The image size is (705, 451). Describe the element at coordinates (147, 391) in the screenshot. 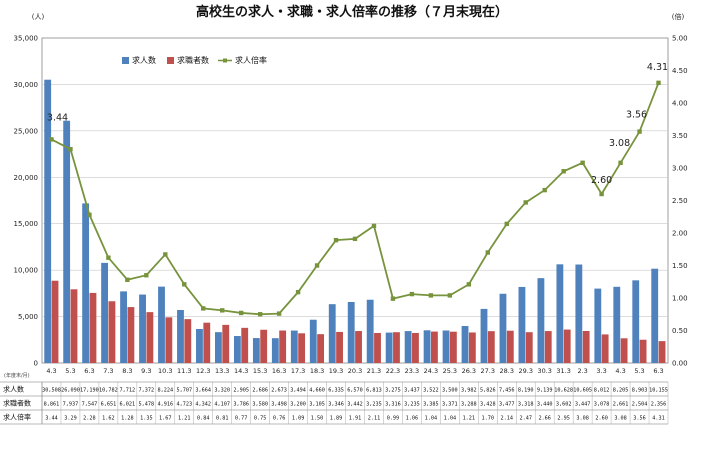

I see `table-cell: 7,372` at that location.